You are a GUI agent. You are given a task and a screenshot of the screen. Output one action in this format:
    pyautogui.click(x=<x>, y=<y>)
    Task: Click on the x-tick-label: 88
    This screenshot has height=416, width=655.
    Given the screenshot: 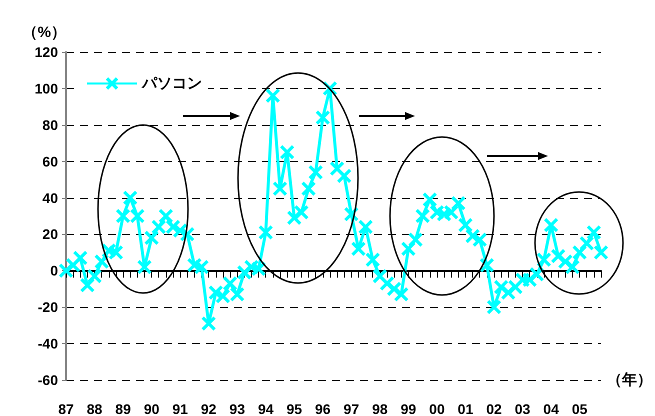 What is the action you would take?
    pyautogui.click(x=94, y=408)
    